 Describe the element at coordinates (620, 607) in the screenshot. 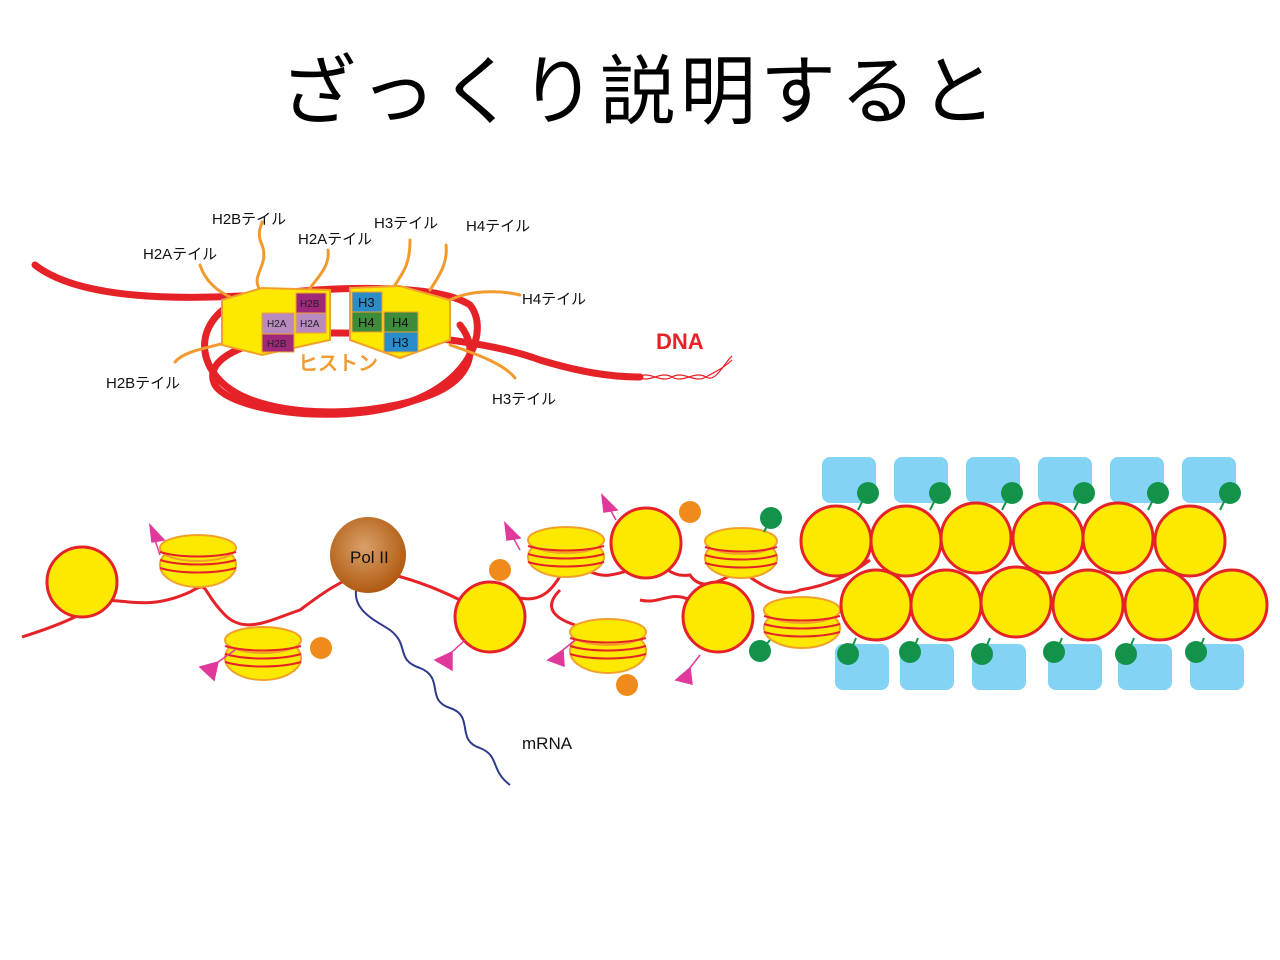

I see `linker-dna` at that location.